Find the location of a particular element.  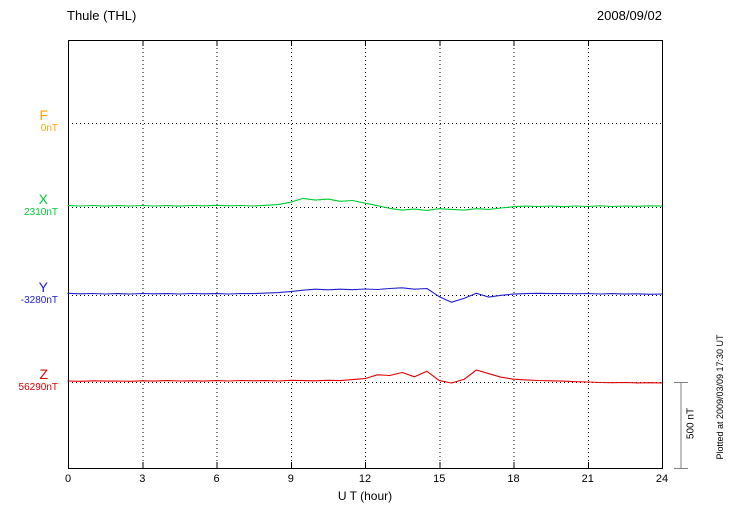

x-tick-label: 21 is located at coordinates (588, 479).